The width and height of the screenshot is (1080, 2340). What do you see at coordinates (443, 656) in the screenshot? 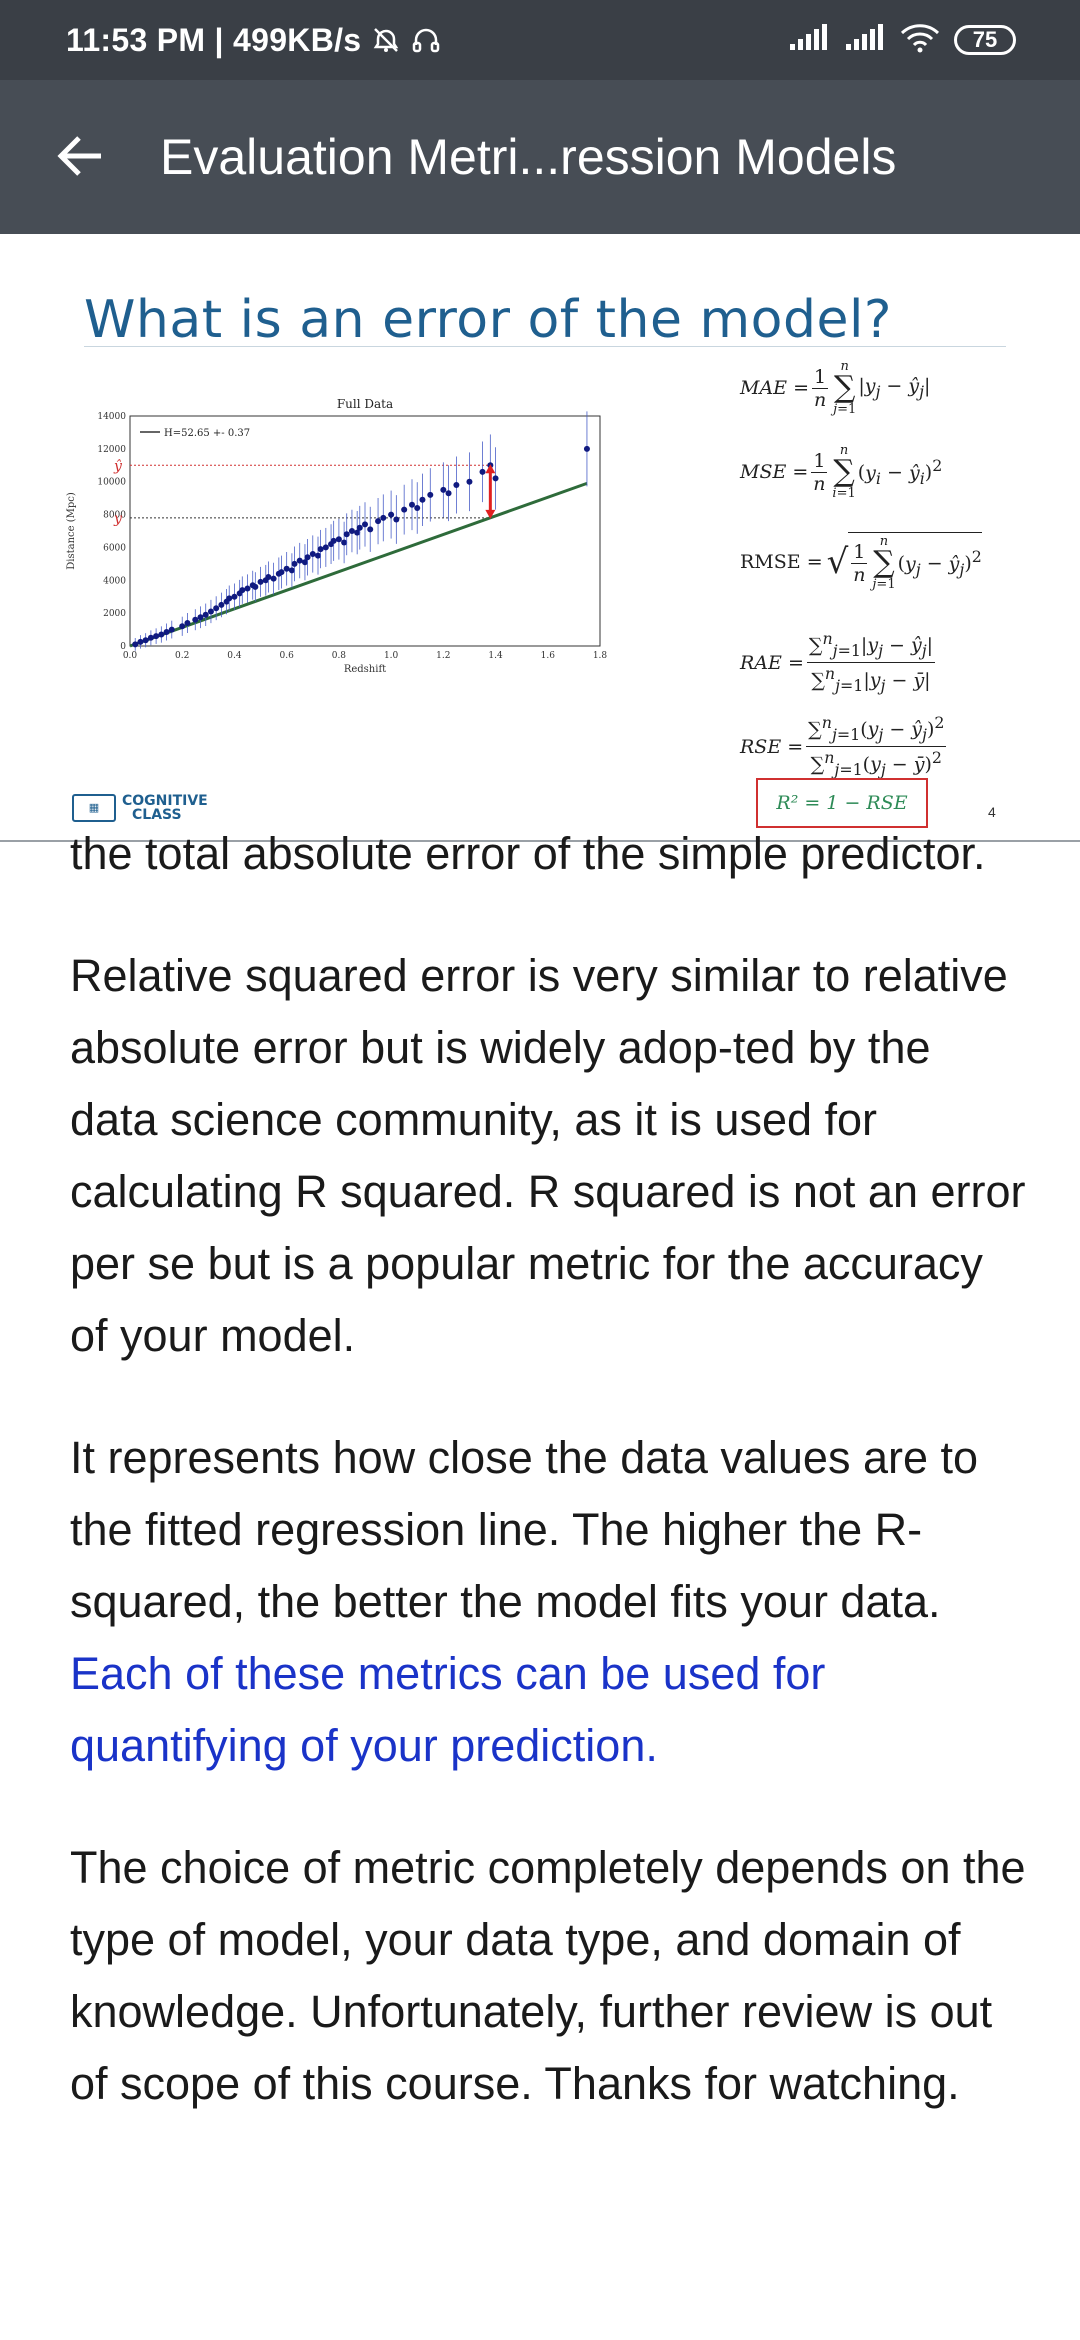
I see `x-tick-label: 1.2` at bounding box center [443, 656].